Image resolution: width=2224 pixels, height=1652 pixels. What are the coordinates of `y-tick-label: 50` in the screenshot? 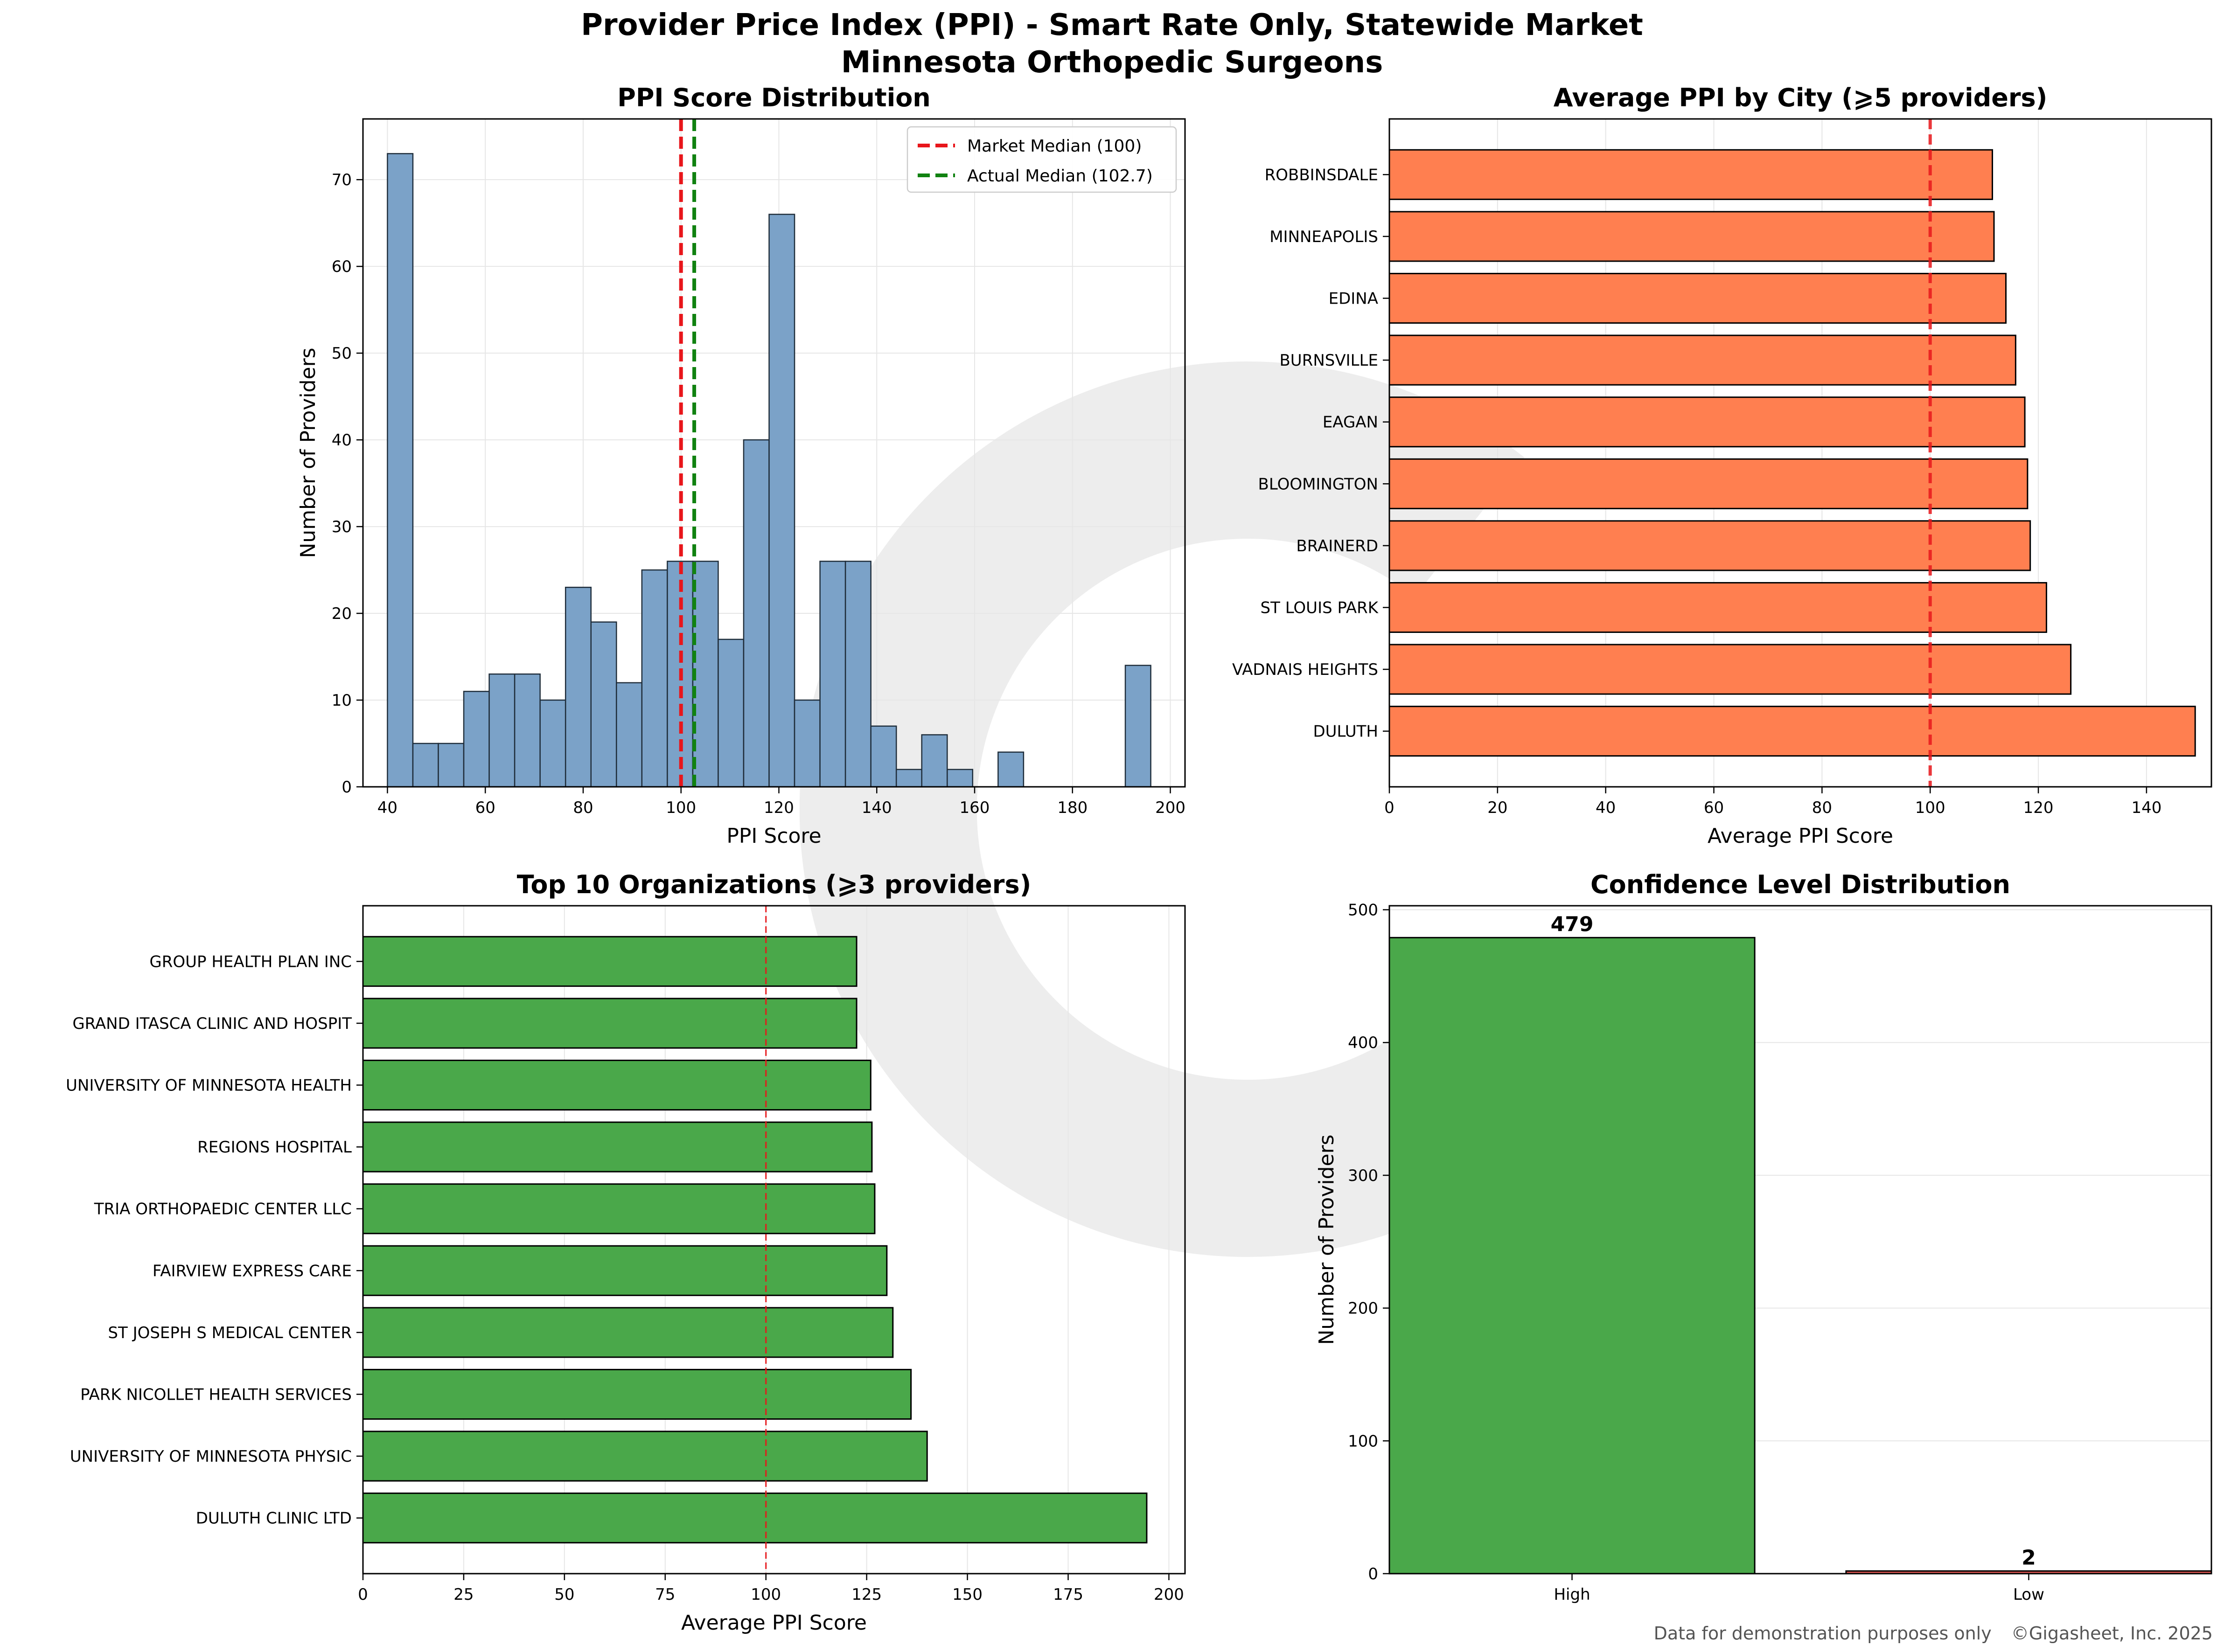 It's located at (342, 353).